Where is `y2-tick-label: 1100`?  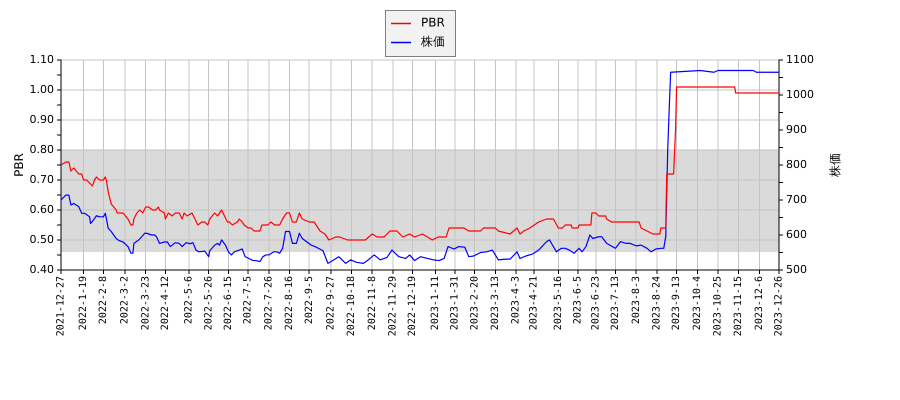
y2-tick-label: 1100 is located at coordinates (800, 59).